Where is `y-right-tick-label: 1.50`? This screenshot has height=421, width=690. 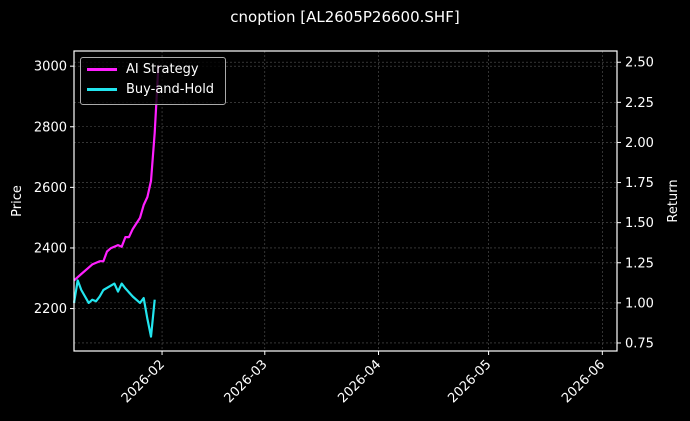
y-right-tick-label: 1.50 is located at coordinates (639, 223).